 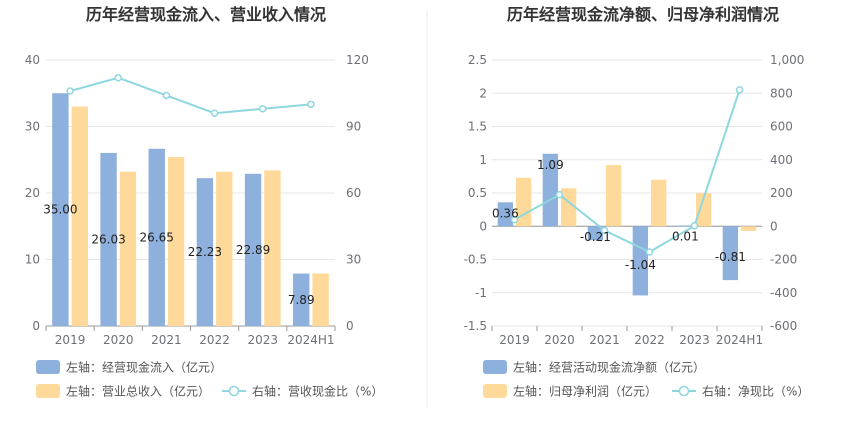 What do you see at coordinates (32, 260) in the screenshot?
I see `y-left-tick-label: 10` at bounding box center [32, 260].